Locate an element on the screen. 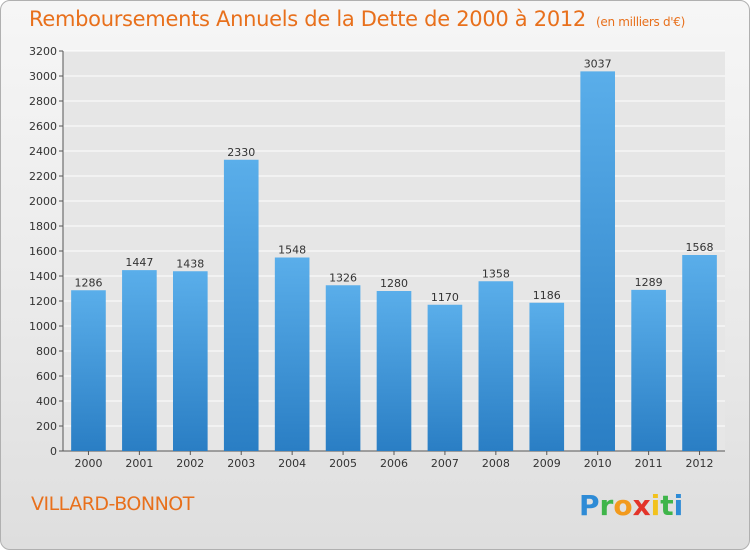  data-label-2009: 1186 is located at coordinates (547, 295).